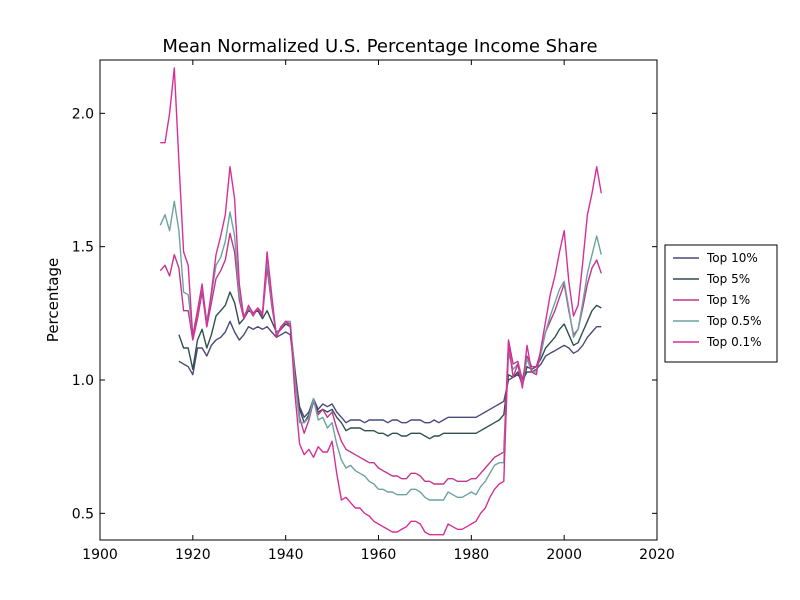 The height and width of the screenshot is (600, 800). What do you see at coordinates (379, 555) in the screenshot?
I see `x-tick-label: 1960` at bounding box center [379, 555].